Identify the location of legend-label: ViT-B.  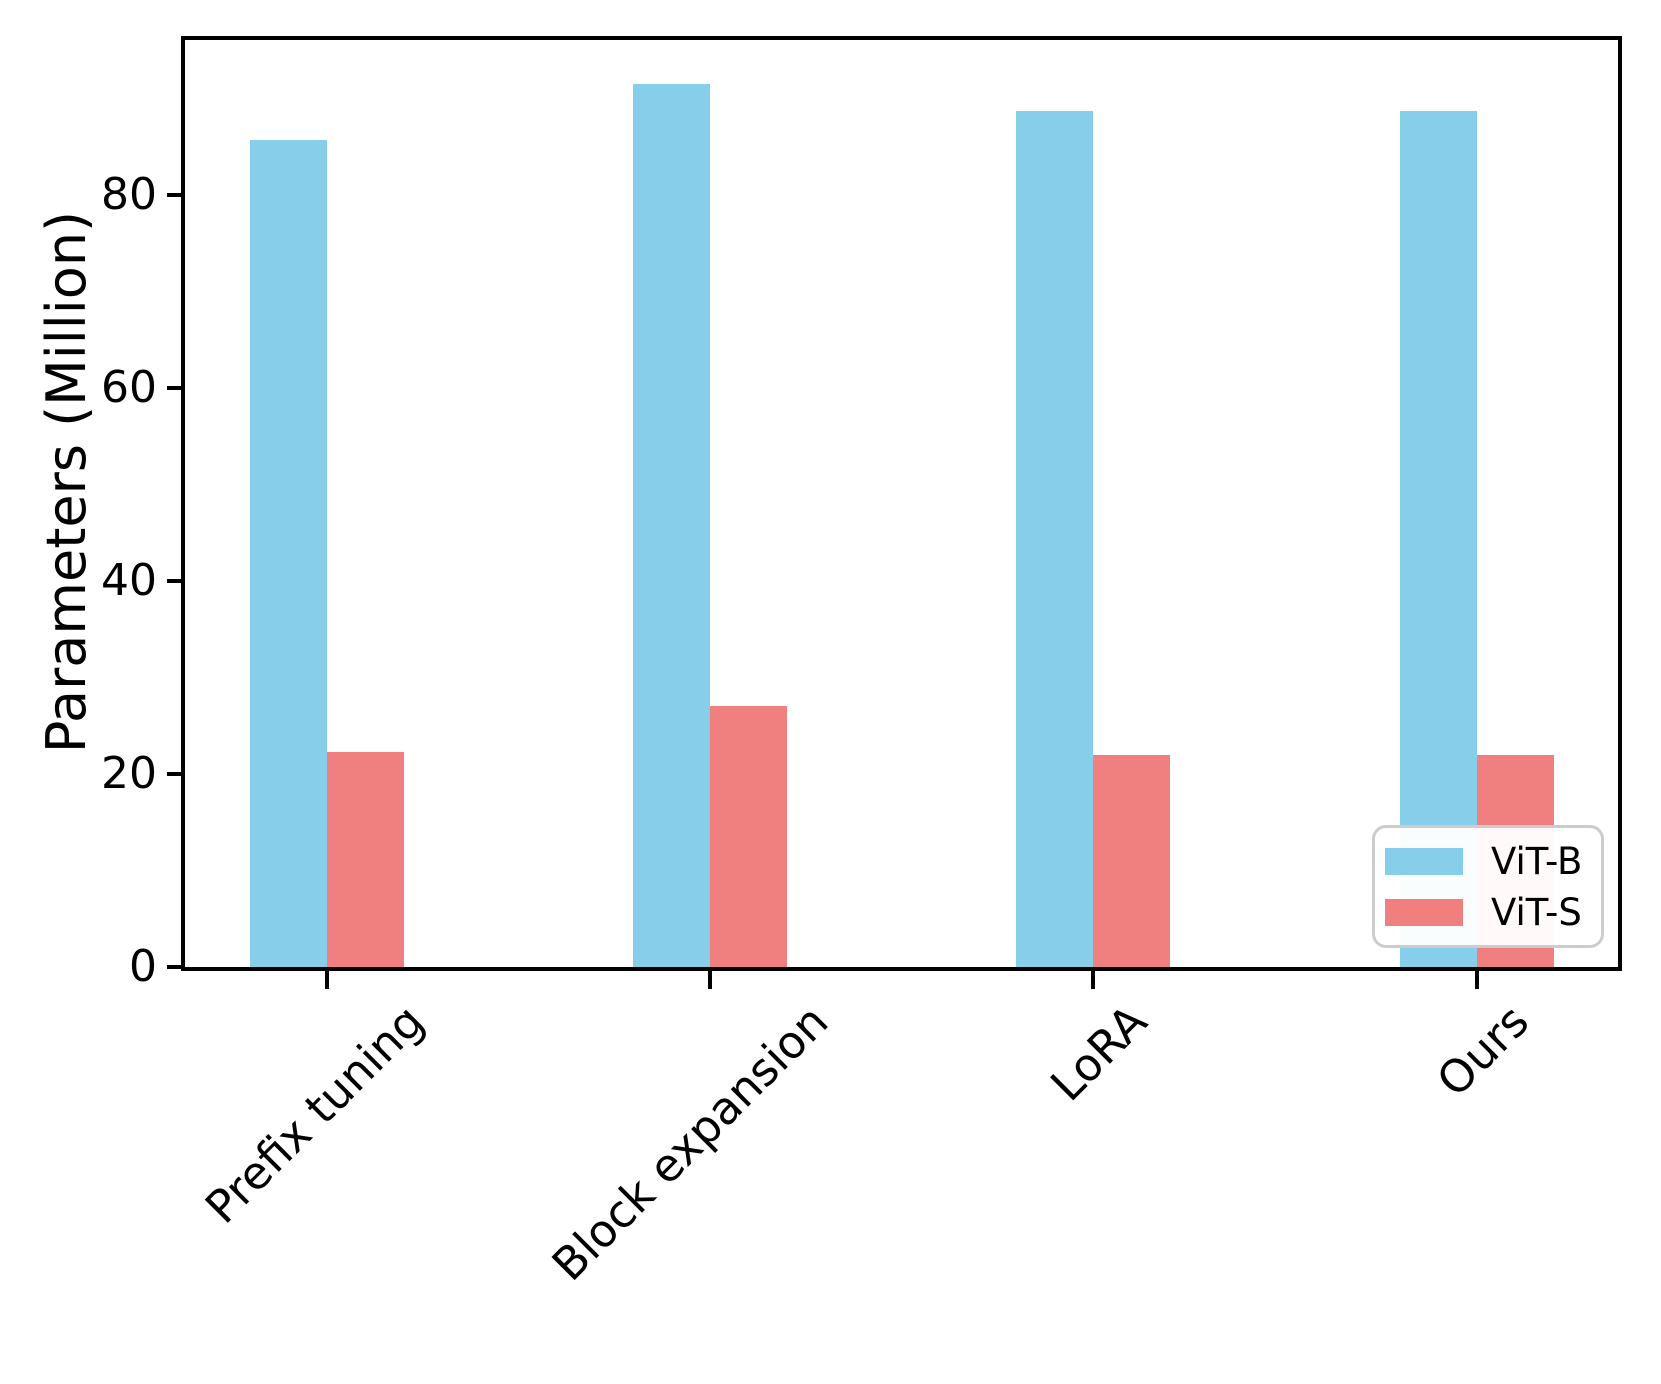
(1537, 861).